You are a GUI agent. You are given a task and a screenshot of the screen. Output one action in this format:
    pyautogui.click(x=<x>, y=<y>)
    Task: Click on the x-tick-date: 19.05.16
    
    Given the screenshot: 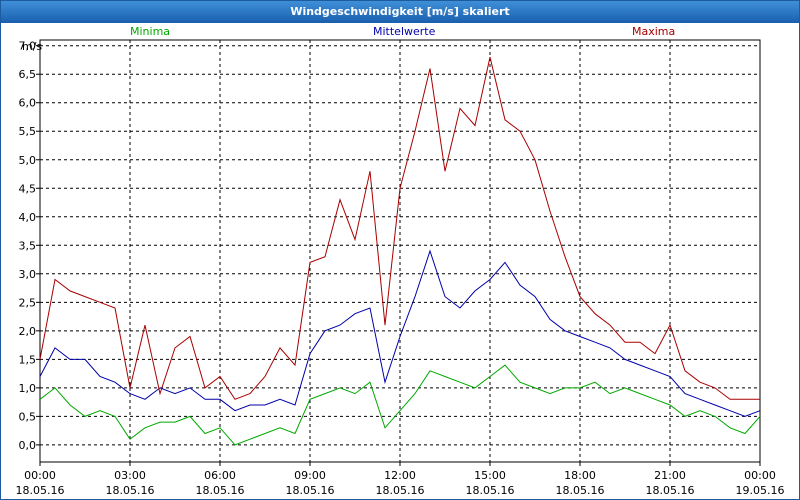 What is the action you would take?
    pyautogui.click(x=760, y=490)
    